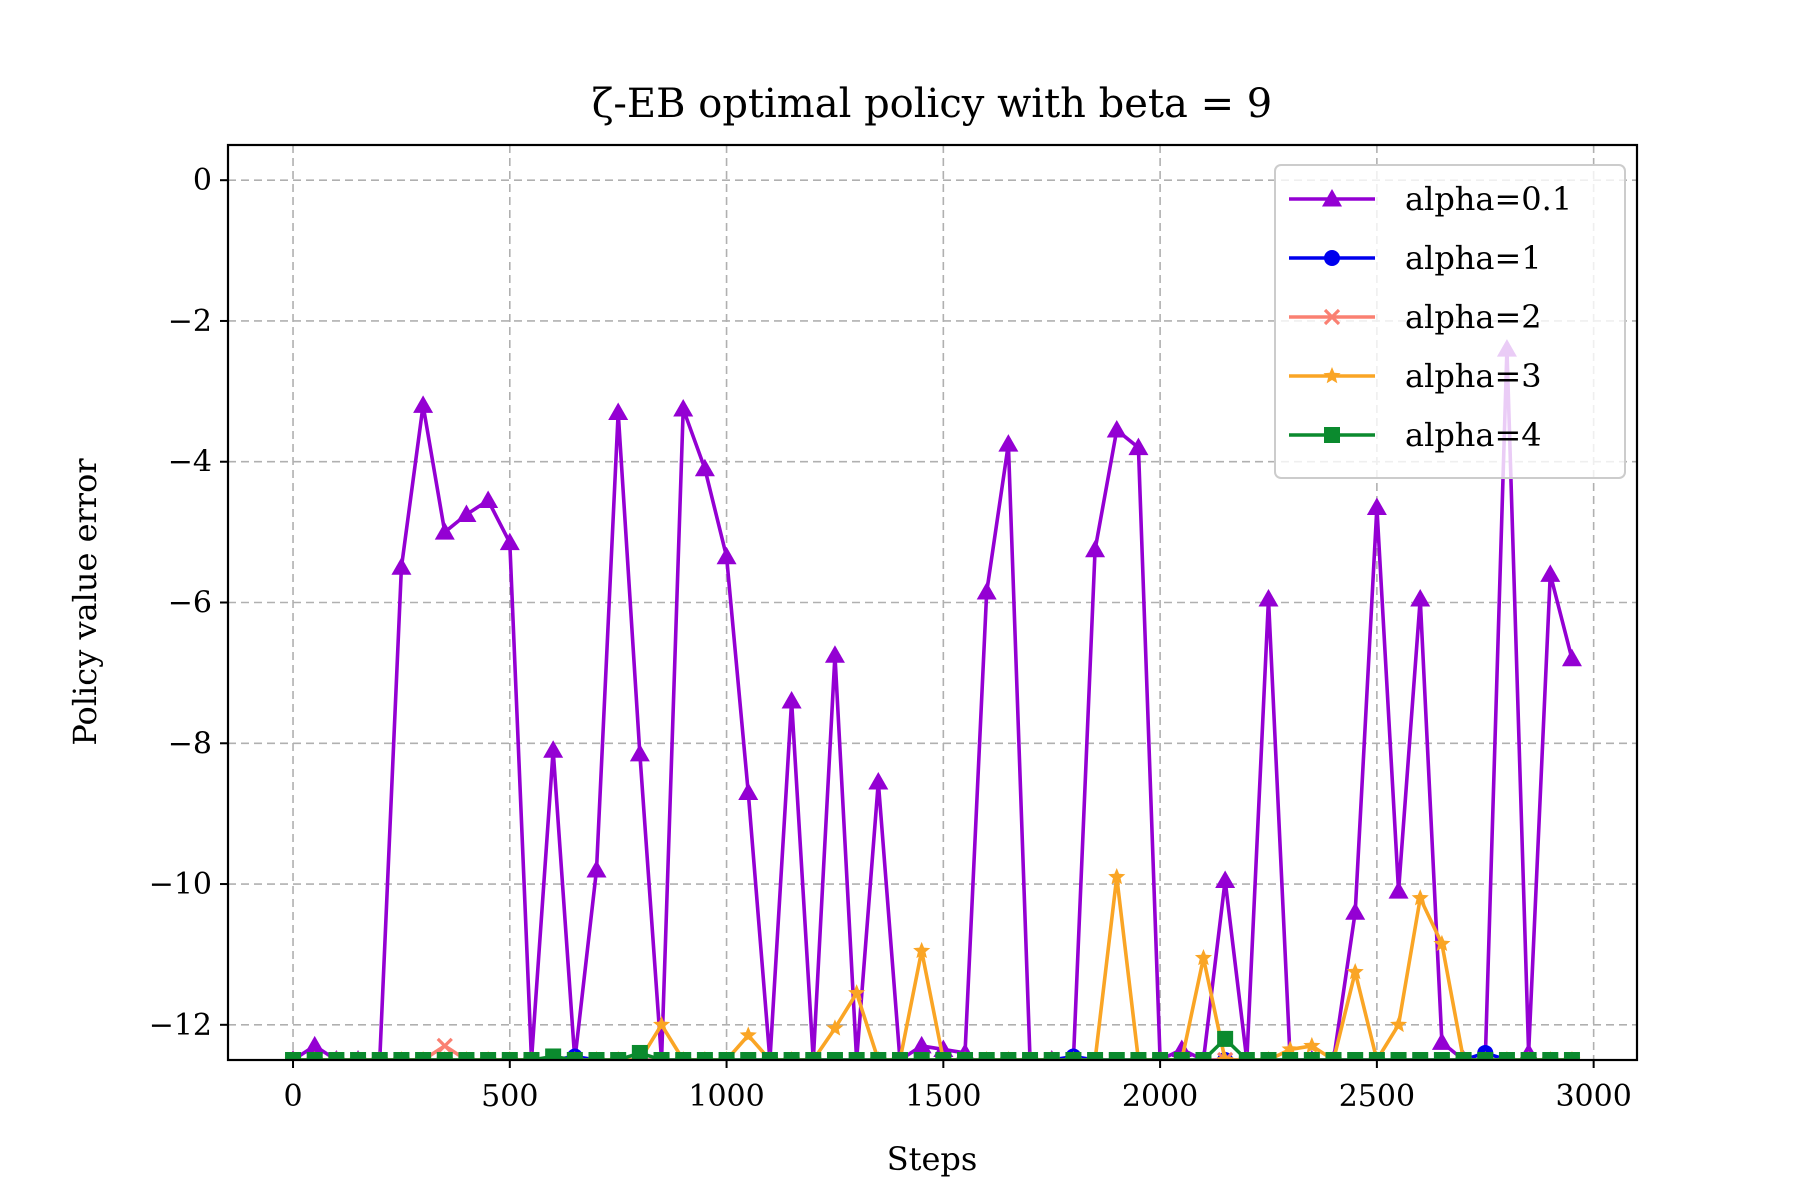 Image resolution: width=1800 pixels, height=1200 pixels. What do you see at coordinates (190, 603) in the screenshot?
I see `y-tick-label: −6` at bounding box center [190, 603].